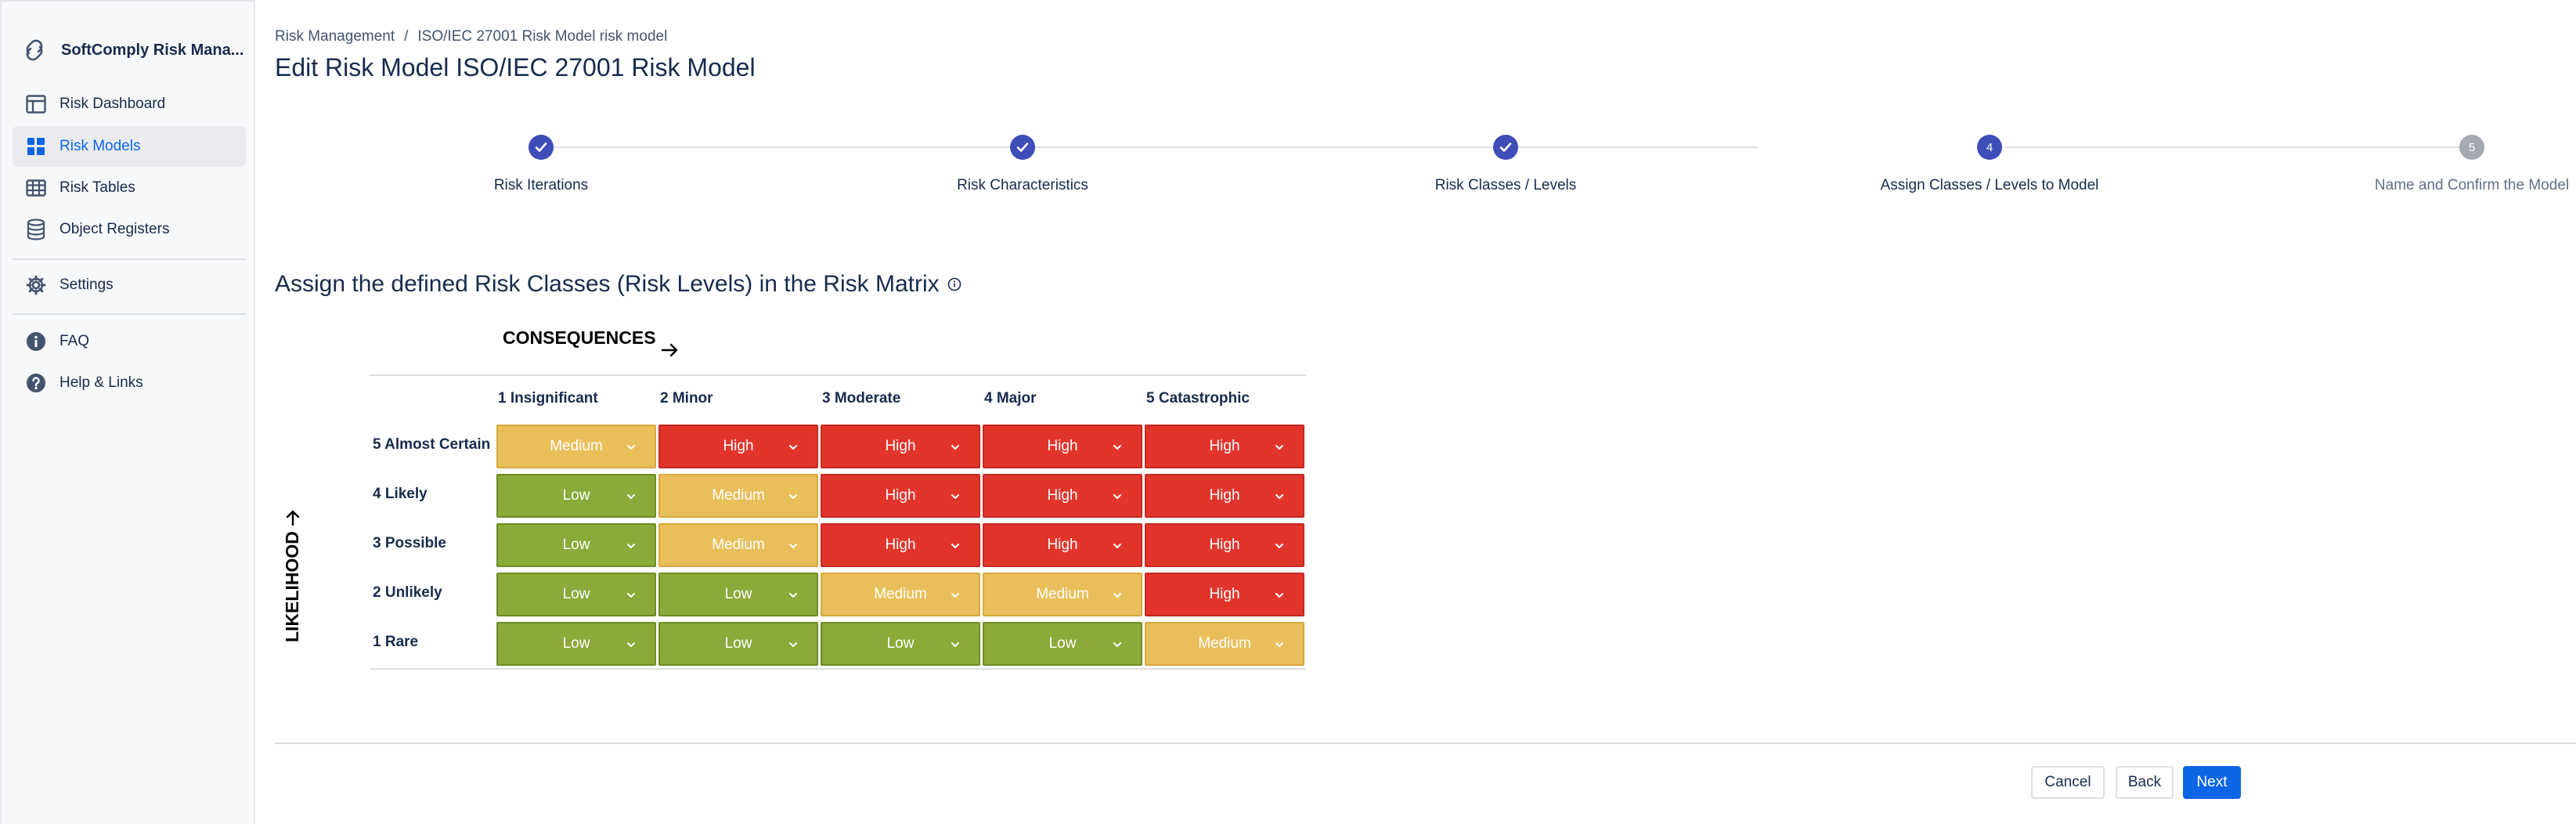 Image resolution: width=2576 pixels, height=824 pixels. Describe the element at coordinates (686, 399) in the screenshot. I see `column-header: 2 Minor` at that location.